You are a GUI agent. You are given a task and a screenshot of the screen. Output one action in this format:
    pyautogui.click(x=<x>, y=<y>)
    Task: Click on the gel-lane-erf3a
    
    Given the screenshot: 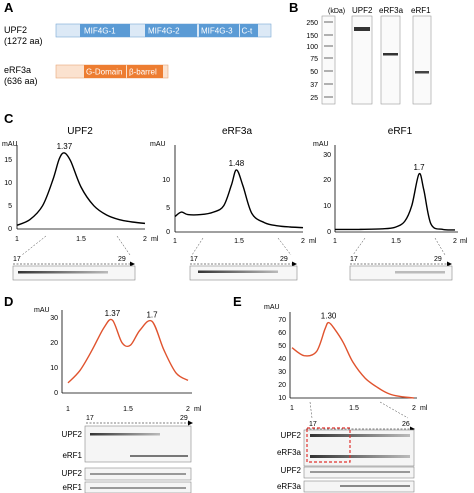 What is the action you would take?
    pyautogui.click(x=390, y=60)
    